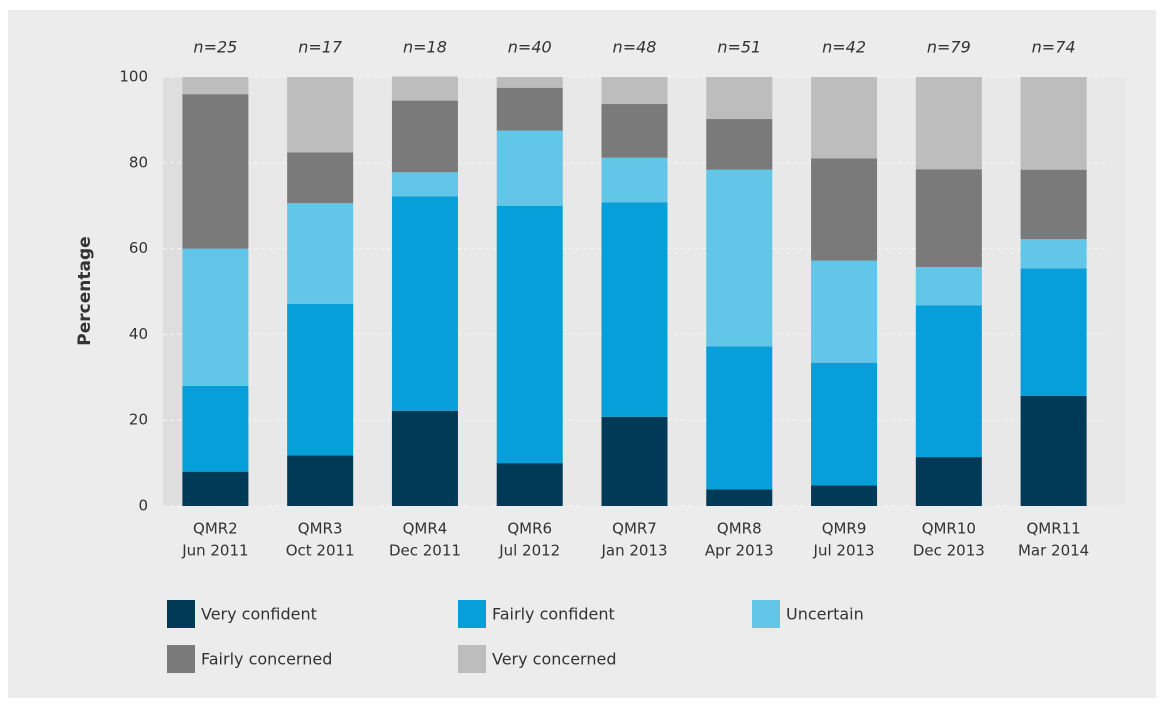  Describe the element at coordinates (530, 47) in the screenshot. I see `sample-size: n=40` at that location.